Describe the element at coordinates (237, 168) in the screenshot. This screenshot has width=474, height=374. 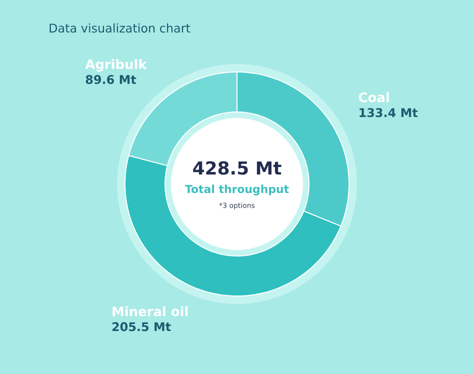
I see `text: 428.5 Mt` at that location.